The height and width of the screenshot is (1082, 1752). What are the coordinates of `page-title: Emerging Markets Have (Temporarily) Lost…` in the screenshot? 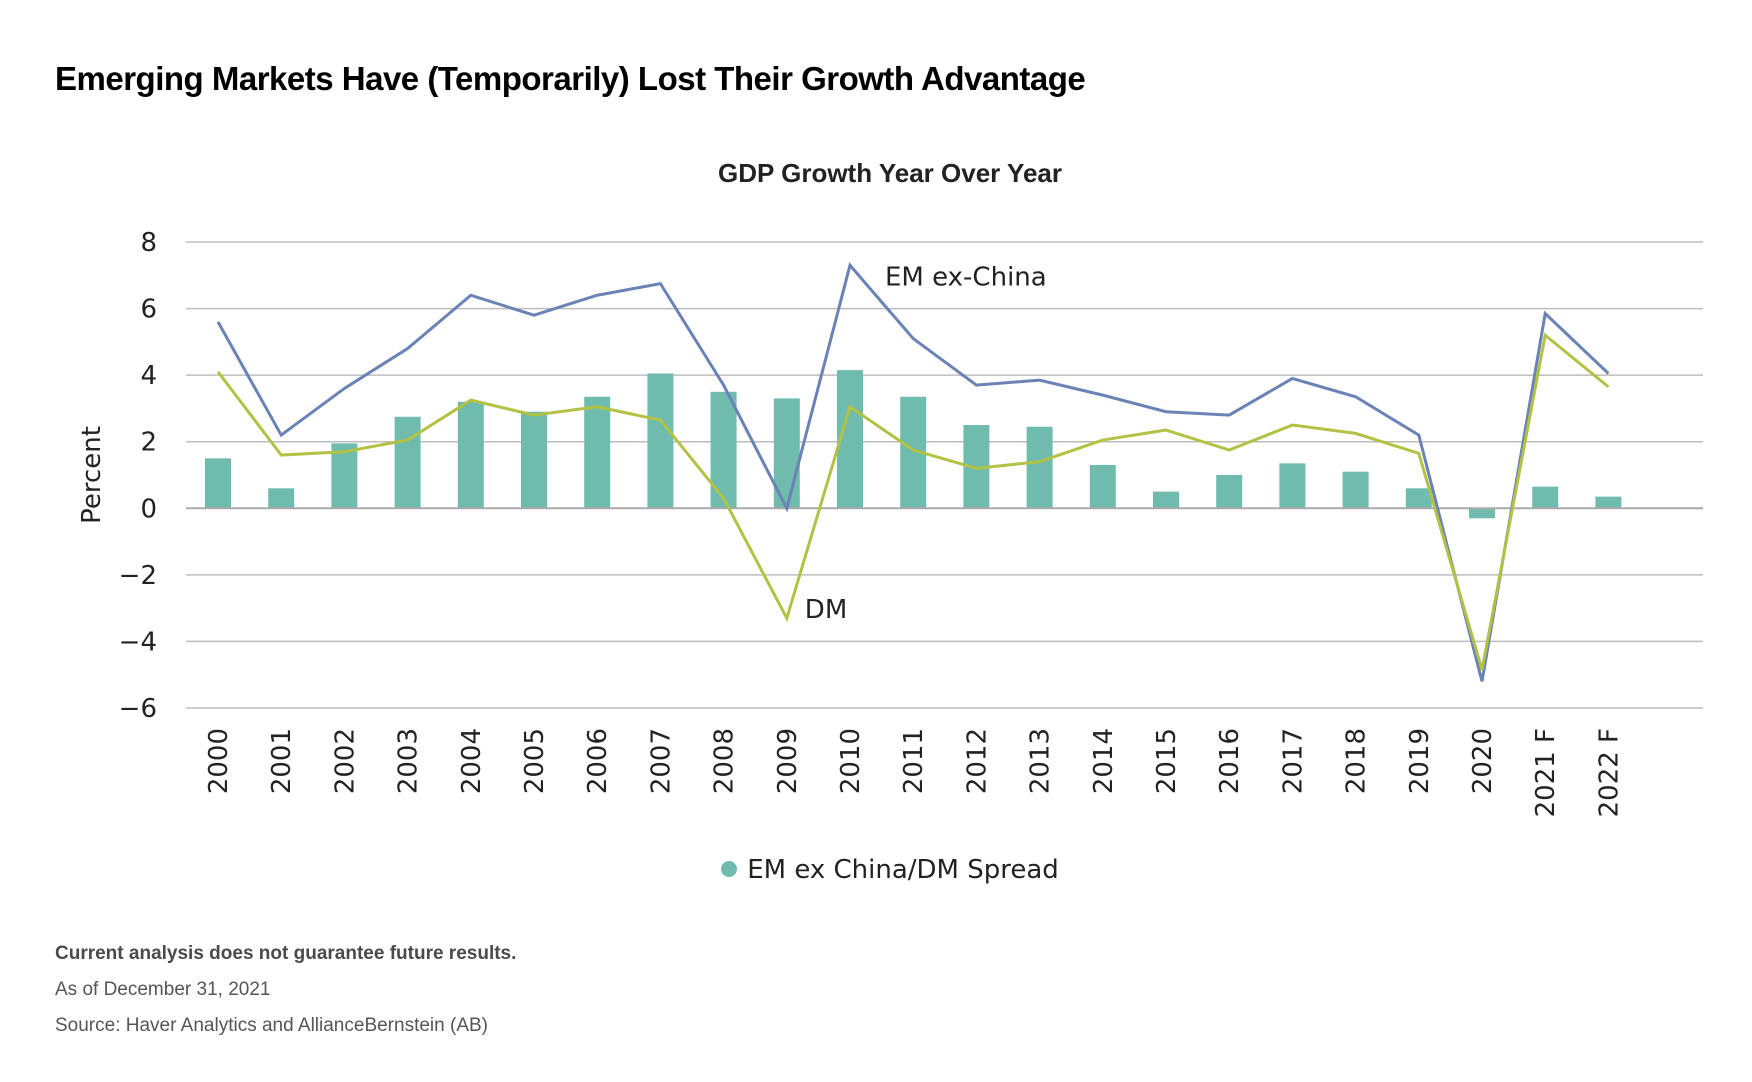 It's located at (570, 78).